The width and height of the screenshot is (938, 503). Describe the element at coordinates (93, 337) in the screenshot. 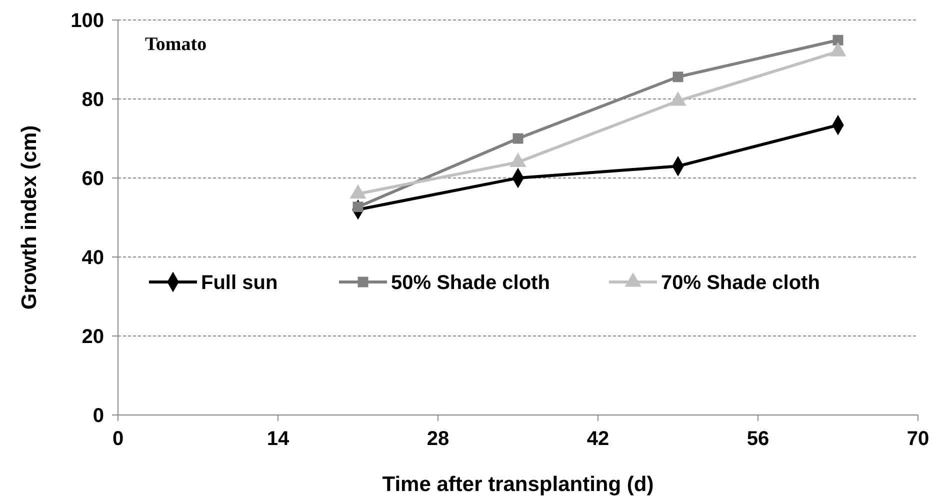

I see `y-tick-label: 20` at that location.